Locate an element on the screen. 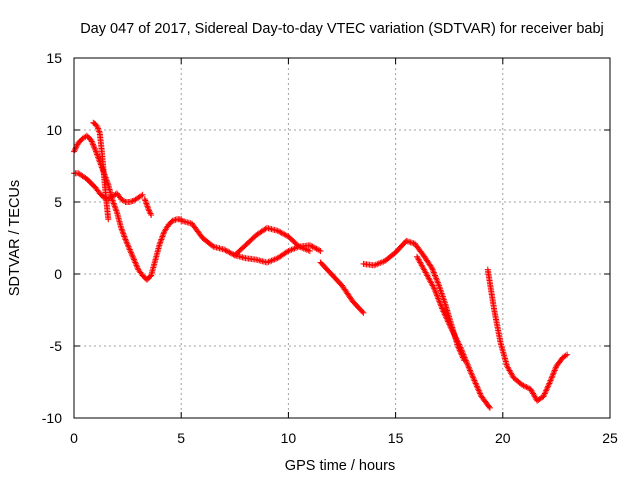  x-tick-label: 0 is located at coordinates (74, 438).